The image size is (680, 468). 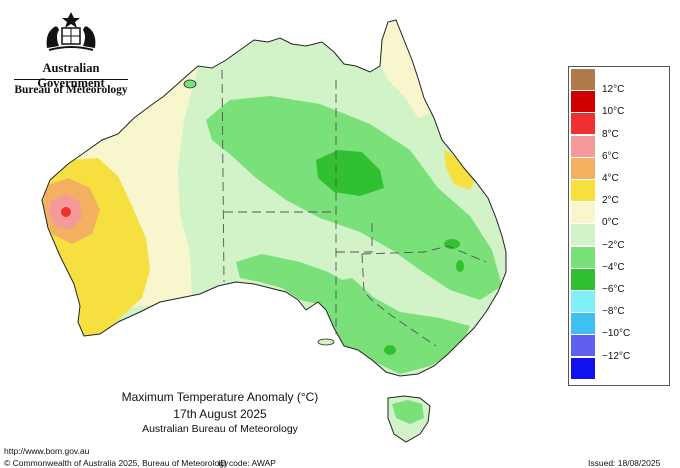 I want to click on legend-label: −6°C, so click(x=613, y=289).